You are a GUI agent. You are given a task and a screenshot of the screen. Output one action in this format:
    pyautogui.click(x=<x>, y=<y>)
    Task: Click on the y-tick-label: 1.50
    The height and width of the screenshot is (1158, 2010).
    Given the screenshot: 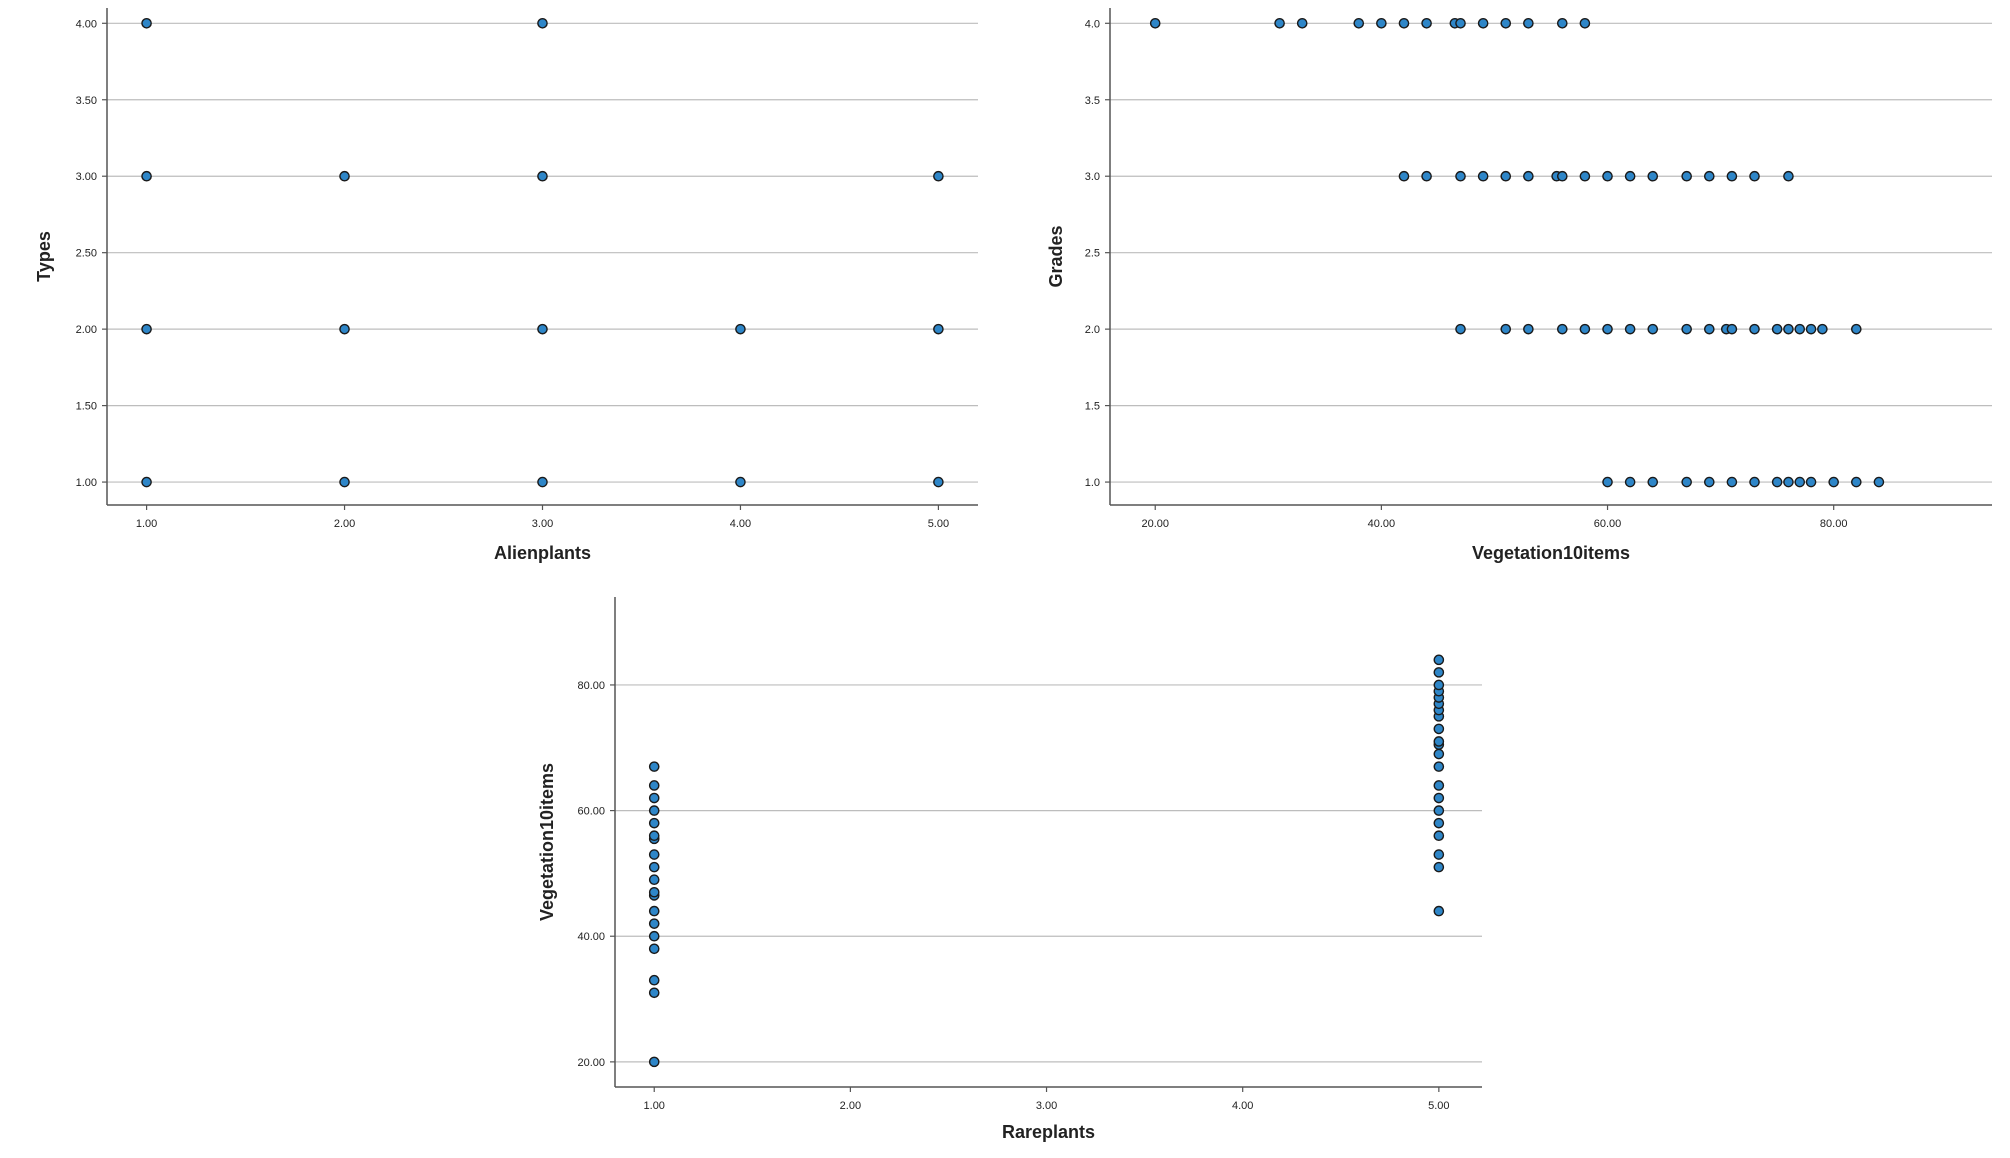 What is the action you would take?
    pyautogui.click(x=86, y=407)
    